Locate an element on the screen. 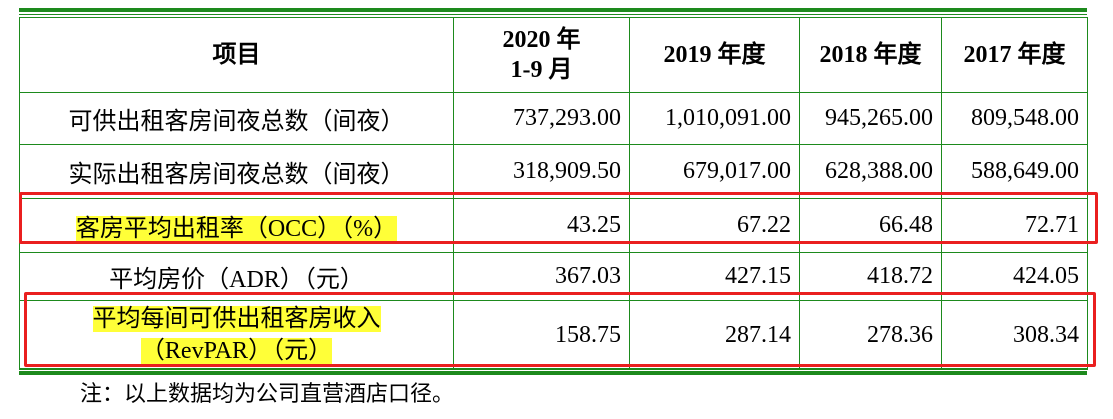 The height and width of the screenshot is (419, 1113). header-2020: 2020 年 1-9 月 is located at coordinates (541, 55).